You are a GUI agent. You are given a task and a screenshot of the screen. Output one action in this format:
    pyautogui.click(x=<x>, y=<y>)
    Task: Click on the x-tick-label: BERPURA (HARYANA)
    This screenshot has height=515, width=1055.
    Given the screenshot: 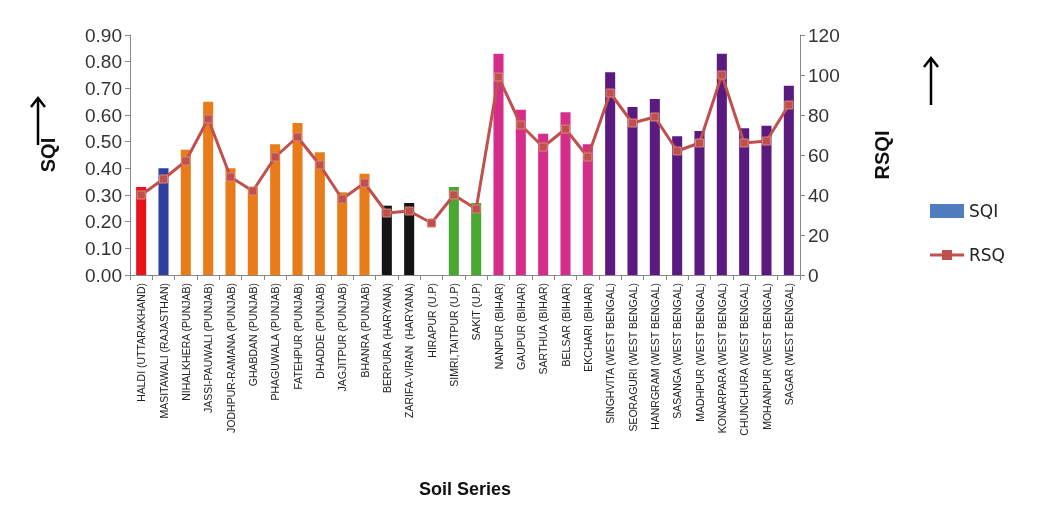 What is the action you would take?
    pyautogui.click(x=386, y=338)
    